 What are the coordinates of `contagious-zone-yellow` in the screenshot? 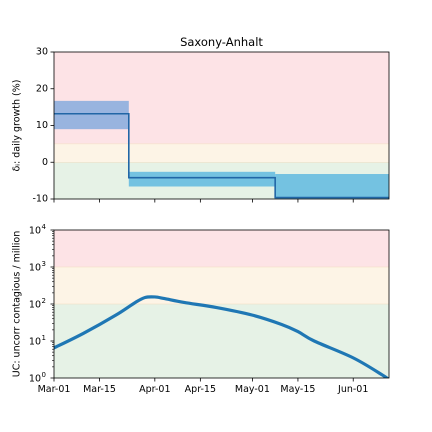 It's located at (221, 285).